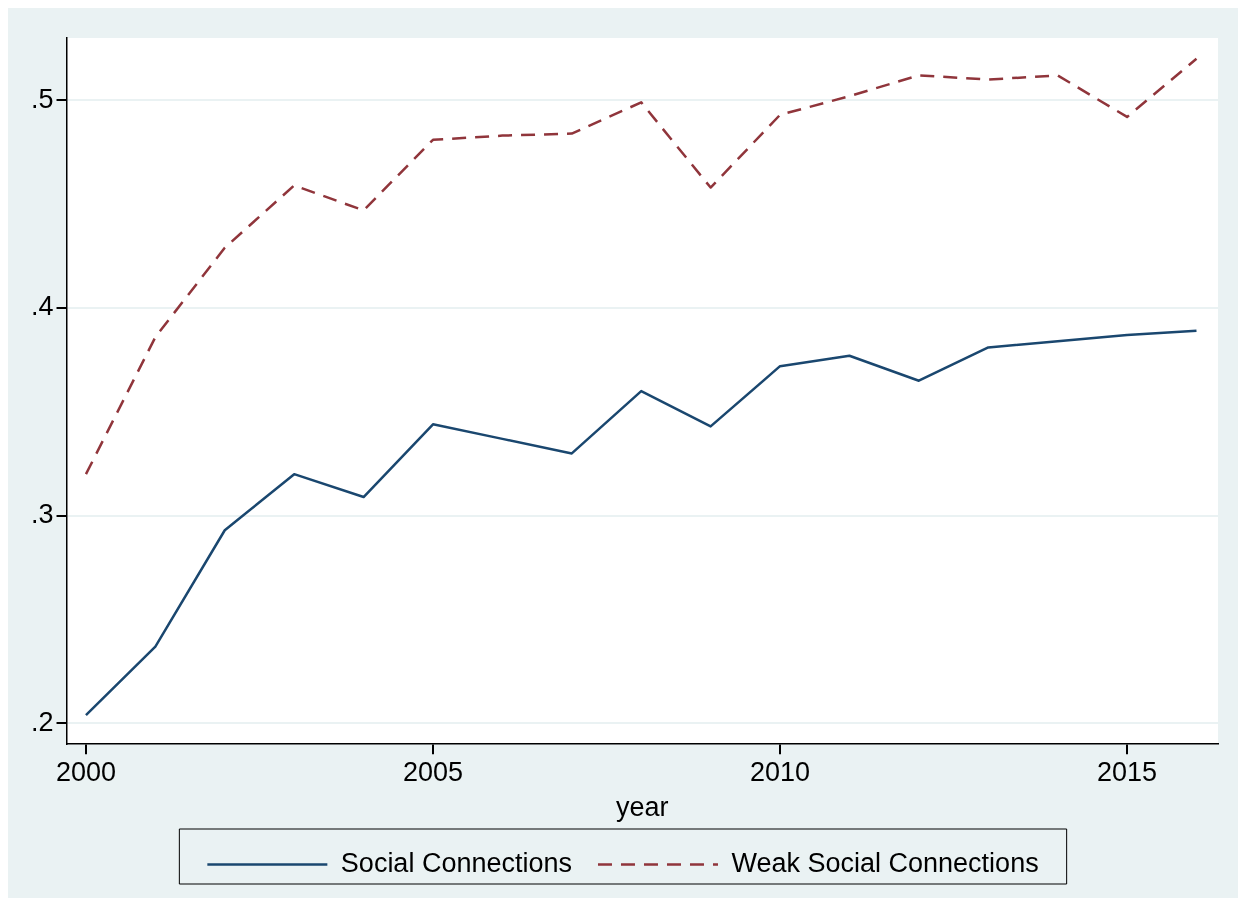 This screenshot has width=1246, height=907. What do you see at coordinates (885, 862) in the screenshot?
I see `legend-label: Weak Social Connections` at bounding box center [885, 862].